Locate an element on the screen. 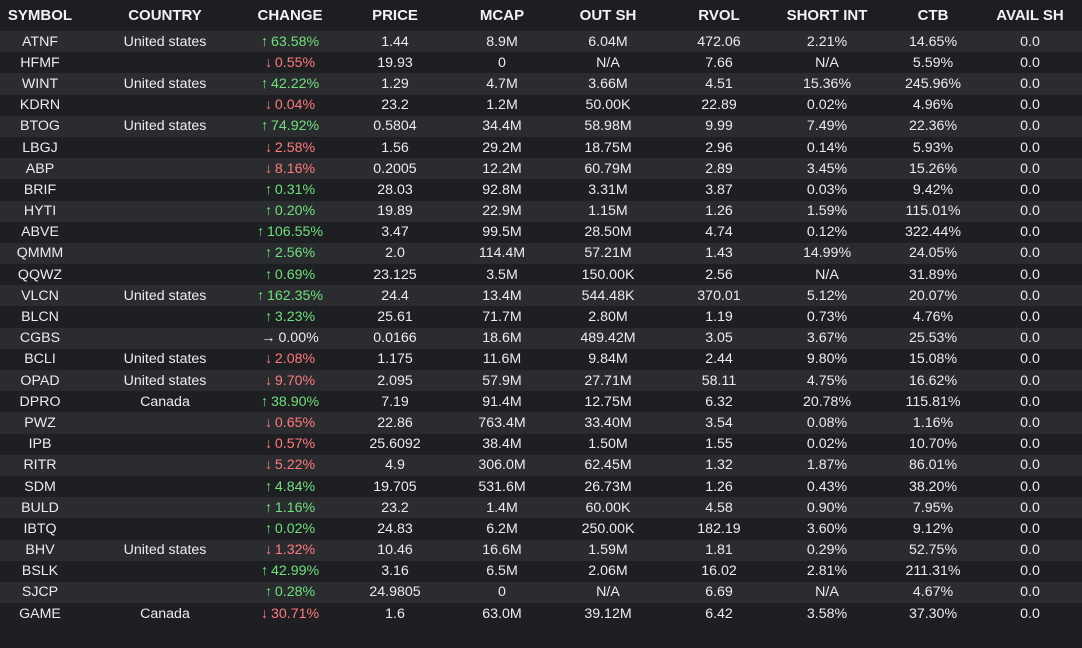  change-value: 30.71% is located at coordinates (295, 613).